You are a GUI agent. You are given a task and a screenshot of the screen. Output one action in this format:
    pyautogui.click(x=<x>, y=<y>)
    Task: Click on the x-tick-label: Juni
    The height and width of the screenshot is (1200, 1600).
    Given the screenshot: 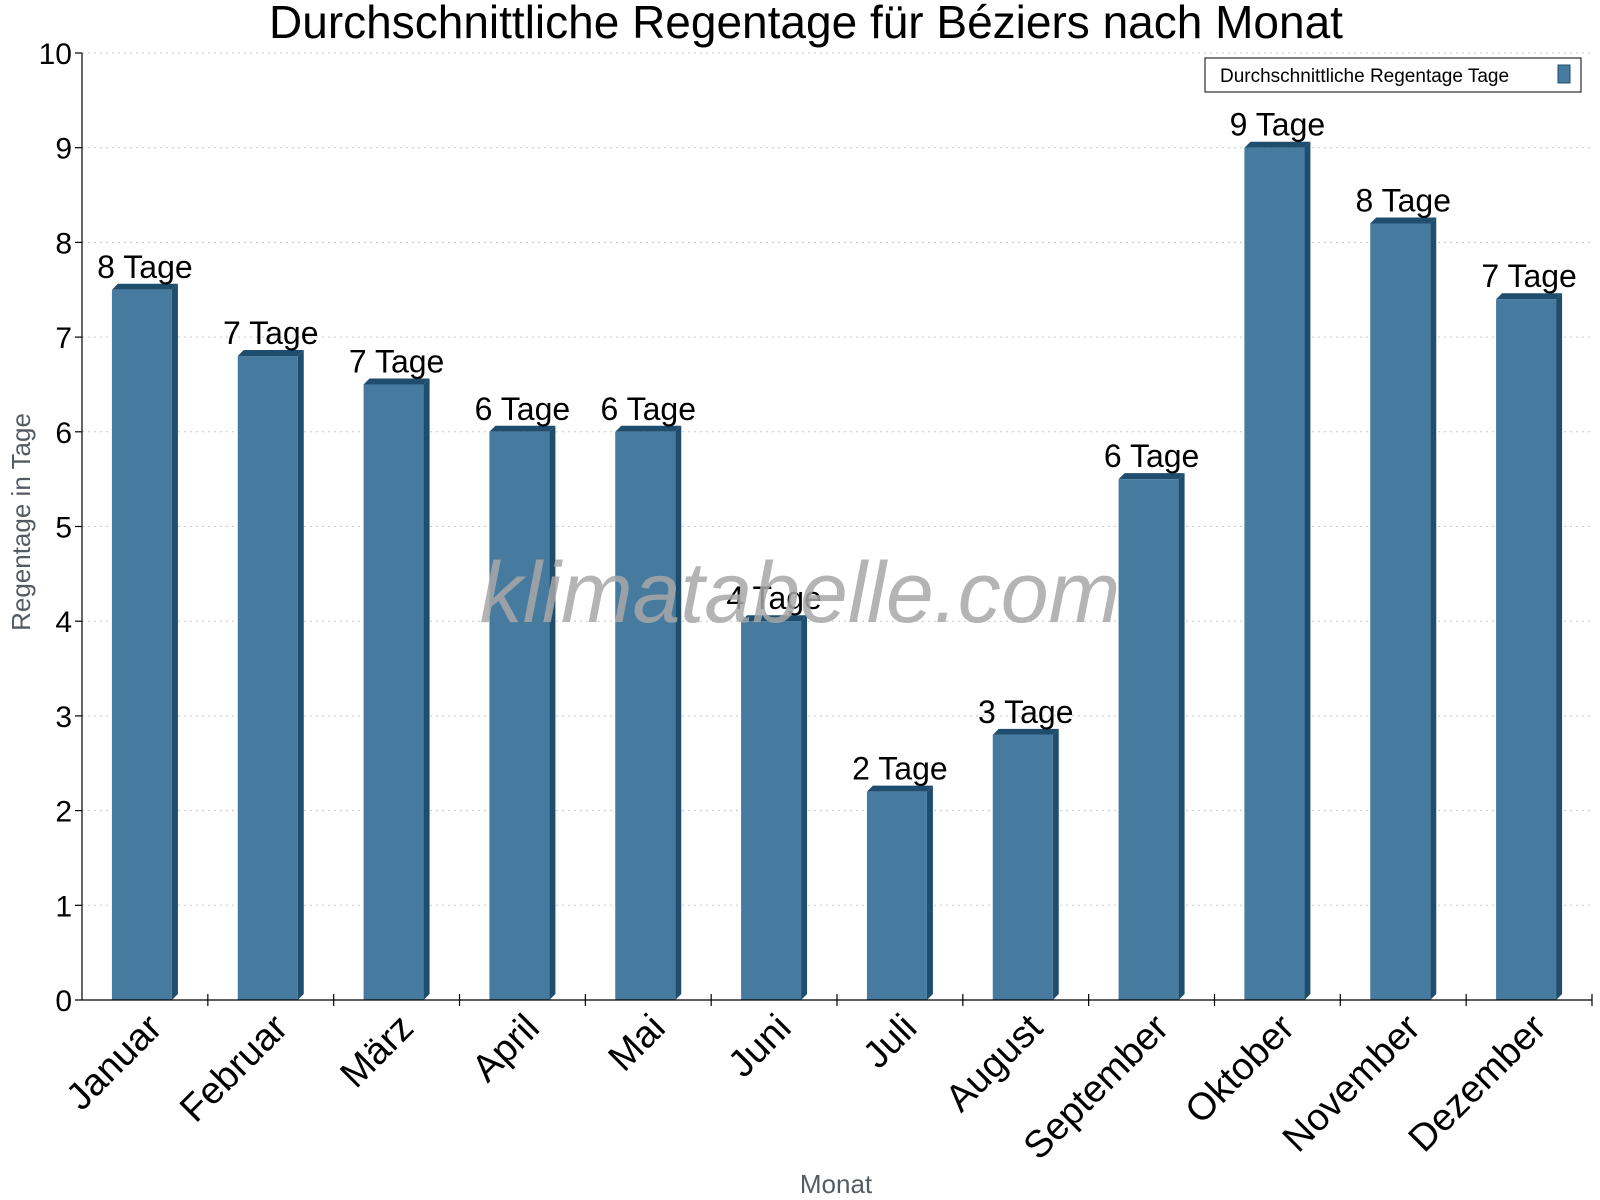 What is the action you would take?
    pyautogui.click(x=759, y=1046)
    